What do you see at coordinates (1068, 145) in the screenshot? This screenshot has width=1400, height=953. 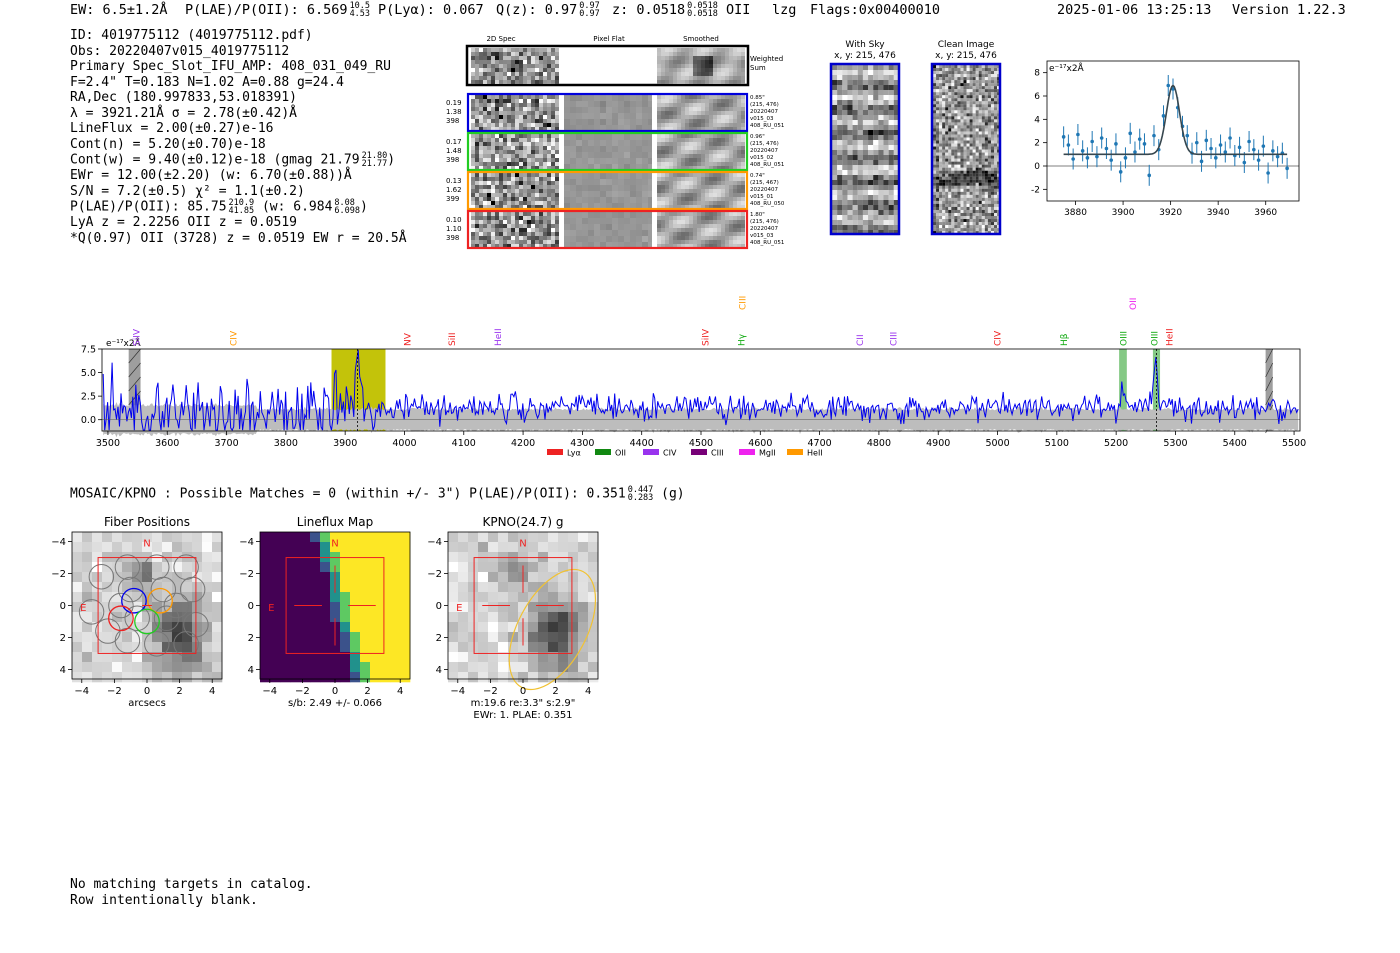 I see `fit-point` at bounding box center [1068, 145].